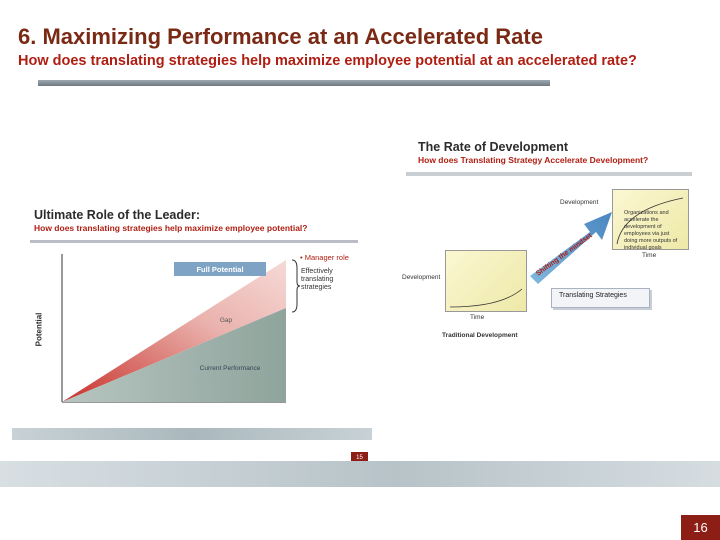  I want to click on current-performance-area, so click(174, 355).